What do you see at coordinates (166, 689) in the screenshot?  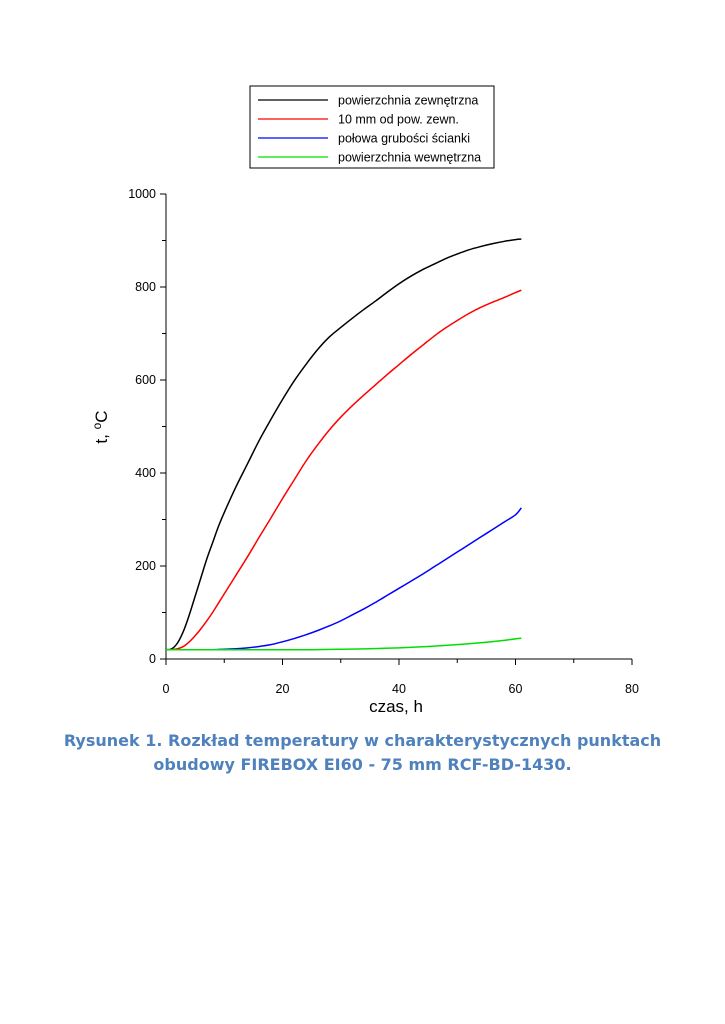 I see `x-tick-label: 0` at bounding box center [166, 689].